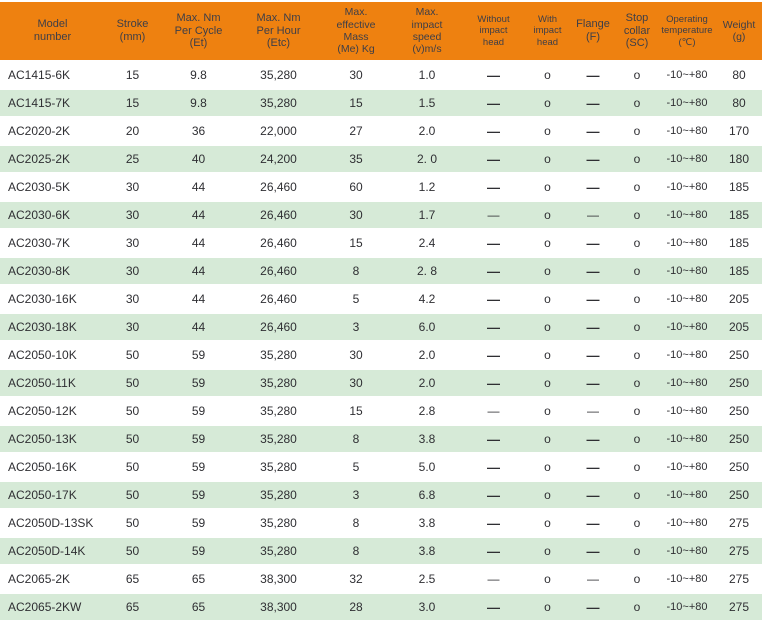 Image resolution: width=762 pixels, height=625 pixels. What do you see at coordinates (739, 551) in the screenshot?
I see `cell-weight: 275` at bounding box center [739, 551].